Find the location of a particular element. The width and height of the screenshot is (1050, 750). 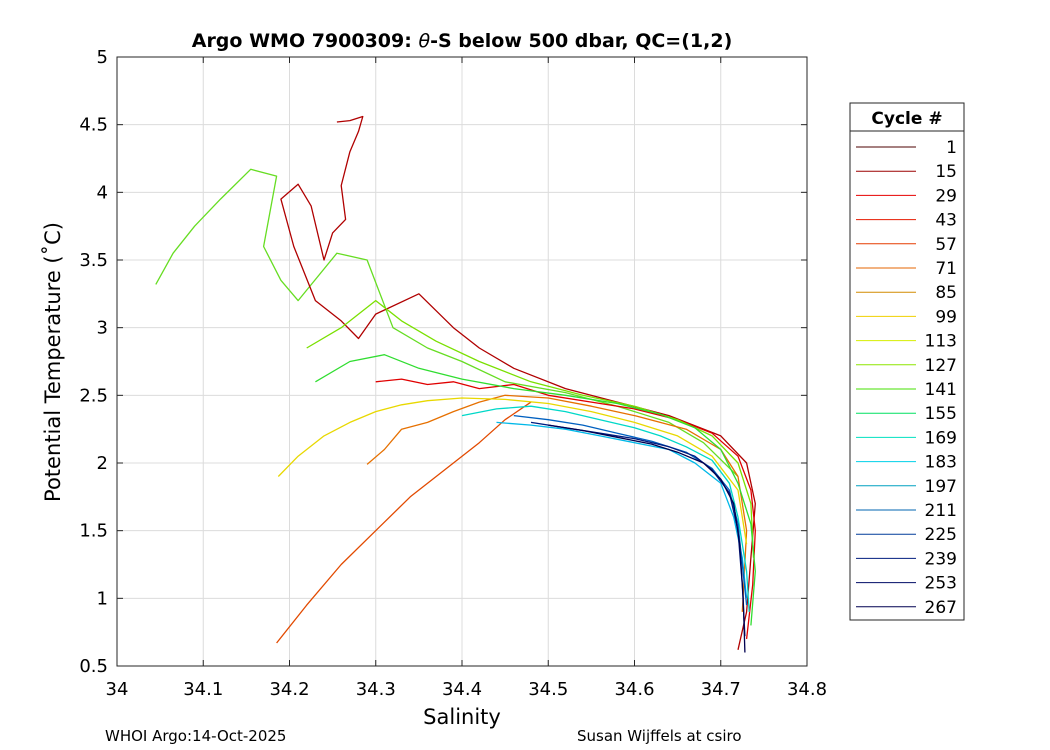

x-tick-label: 34.8 is located at coordinates (807, 689).